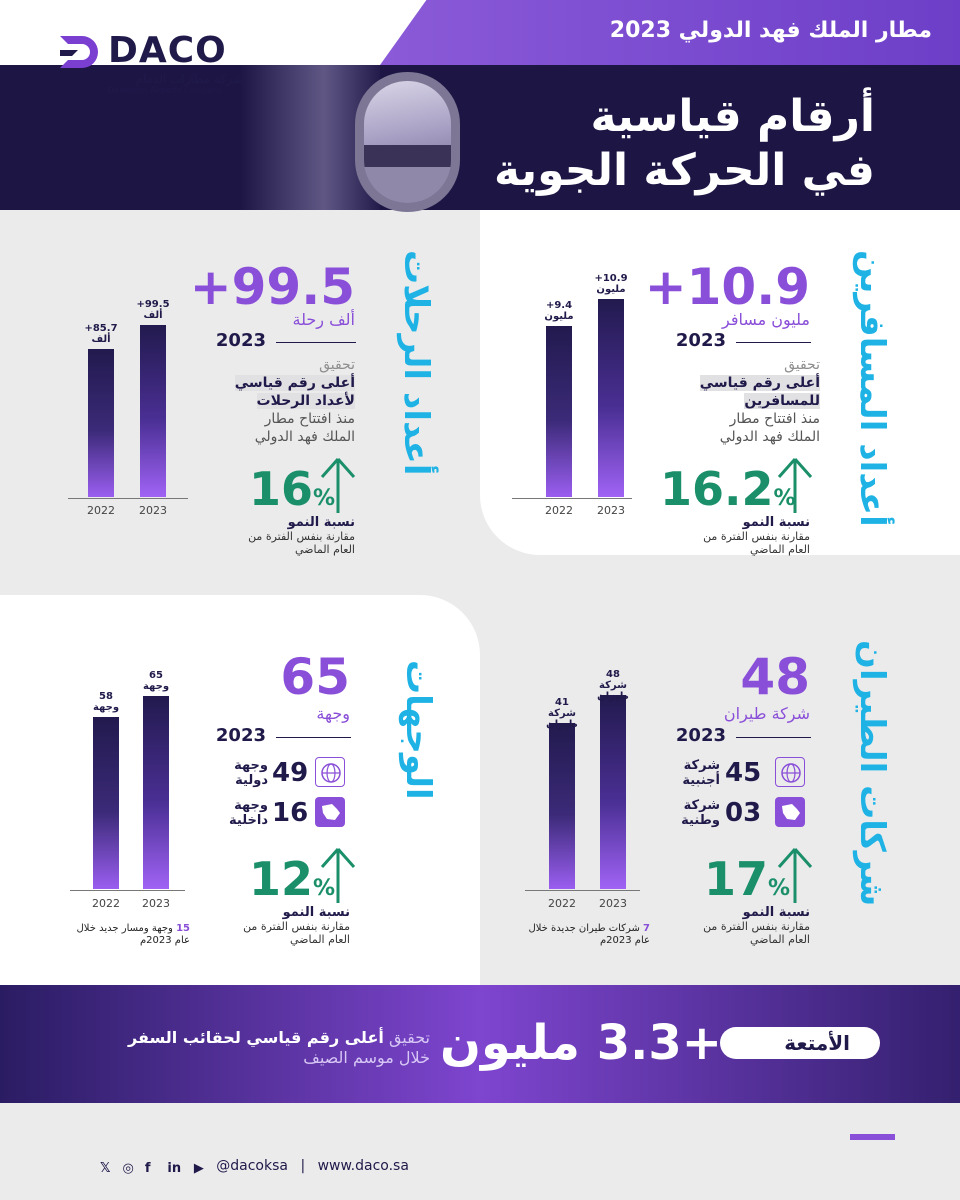 This screenshot has width=960, height=1200. Describe the element at coordinates (248, 820) in the screenshot. I see `label-line: داخلية` at that location.